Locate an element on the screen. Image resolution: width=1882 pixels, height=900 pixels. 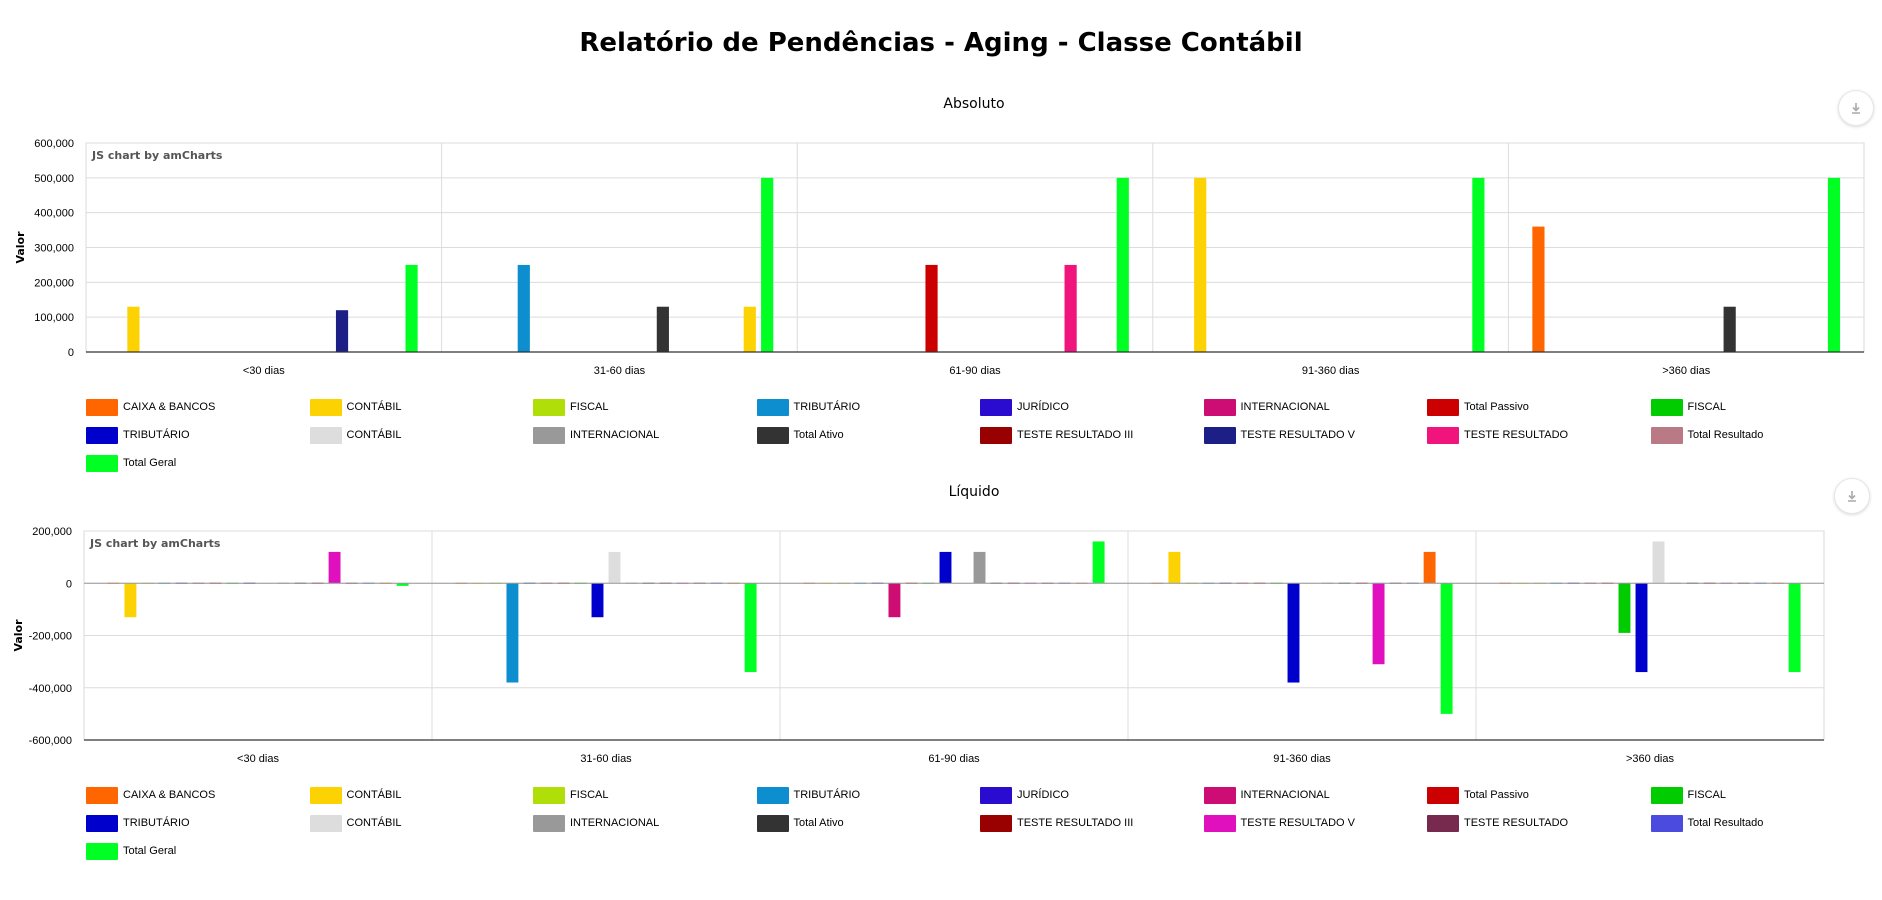
legend-label: FISCAL is located at coordinates (1707, 795).